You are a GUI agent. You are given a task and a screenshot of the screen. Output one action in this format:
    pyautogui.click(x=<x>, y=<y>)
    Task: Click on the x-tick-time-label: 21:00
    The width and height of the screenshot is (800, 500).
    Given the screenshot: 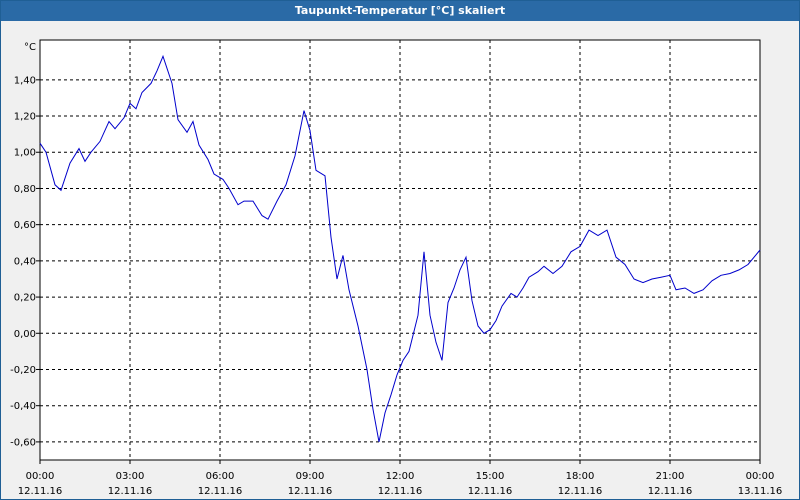 What is the action you would take?
    pyautogui.click(x=670, y=476)
    